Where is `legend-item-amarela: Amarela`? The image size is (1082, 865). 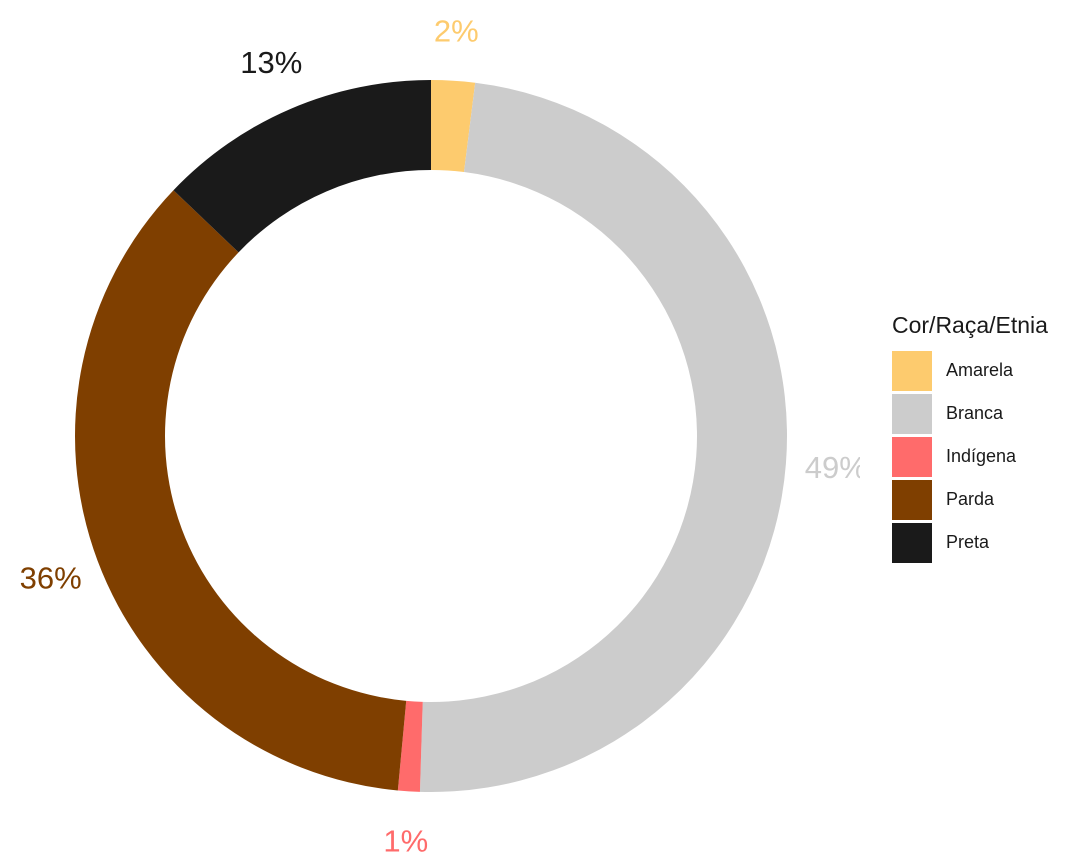
legend-item-amarela: Amarela is located at coordinates (970, 370).